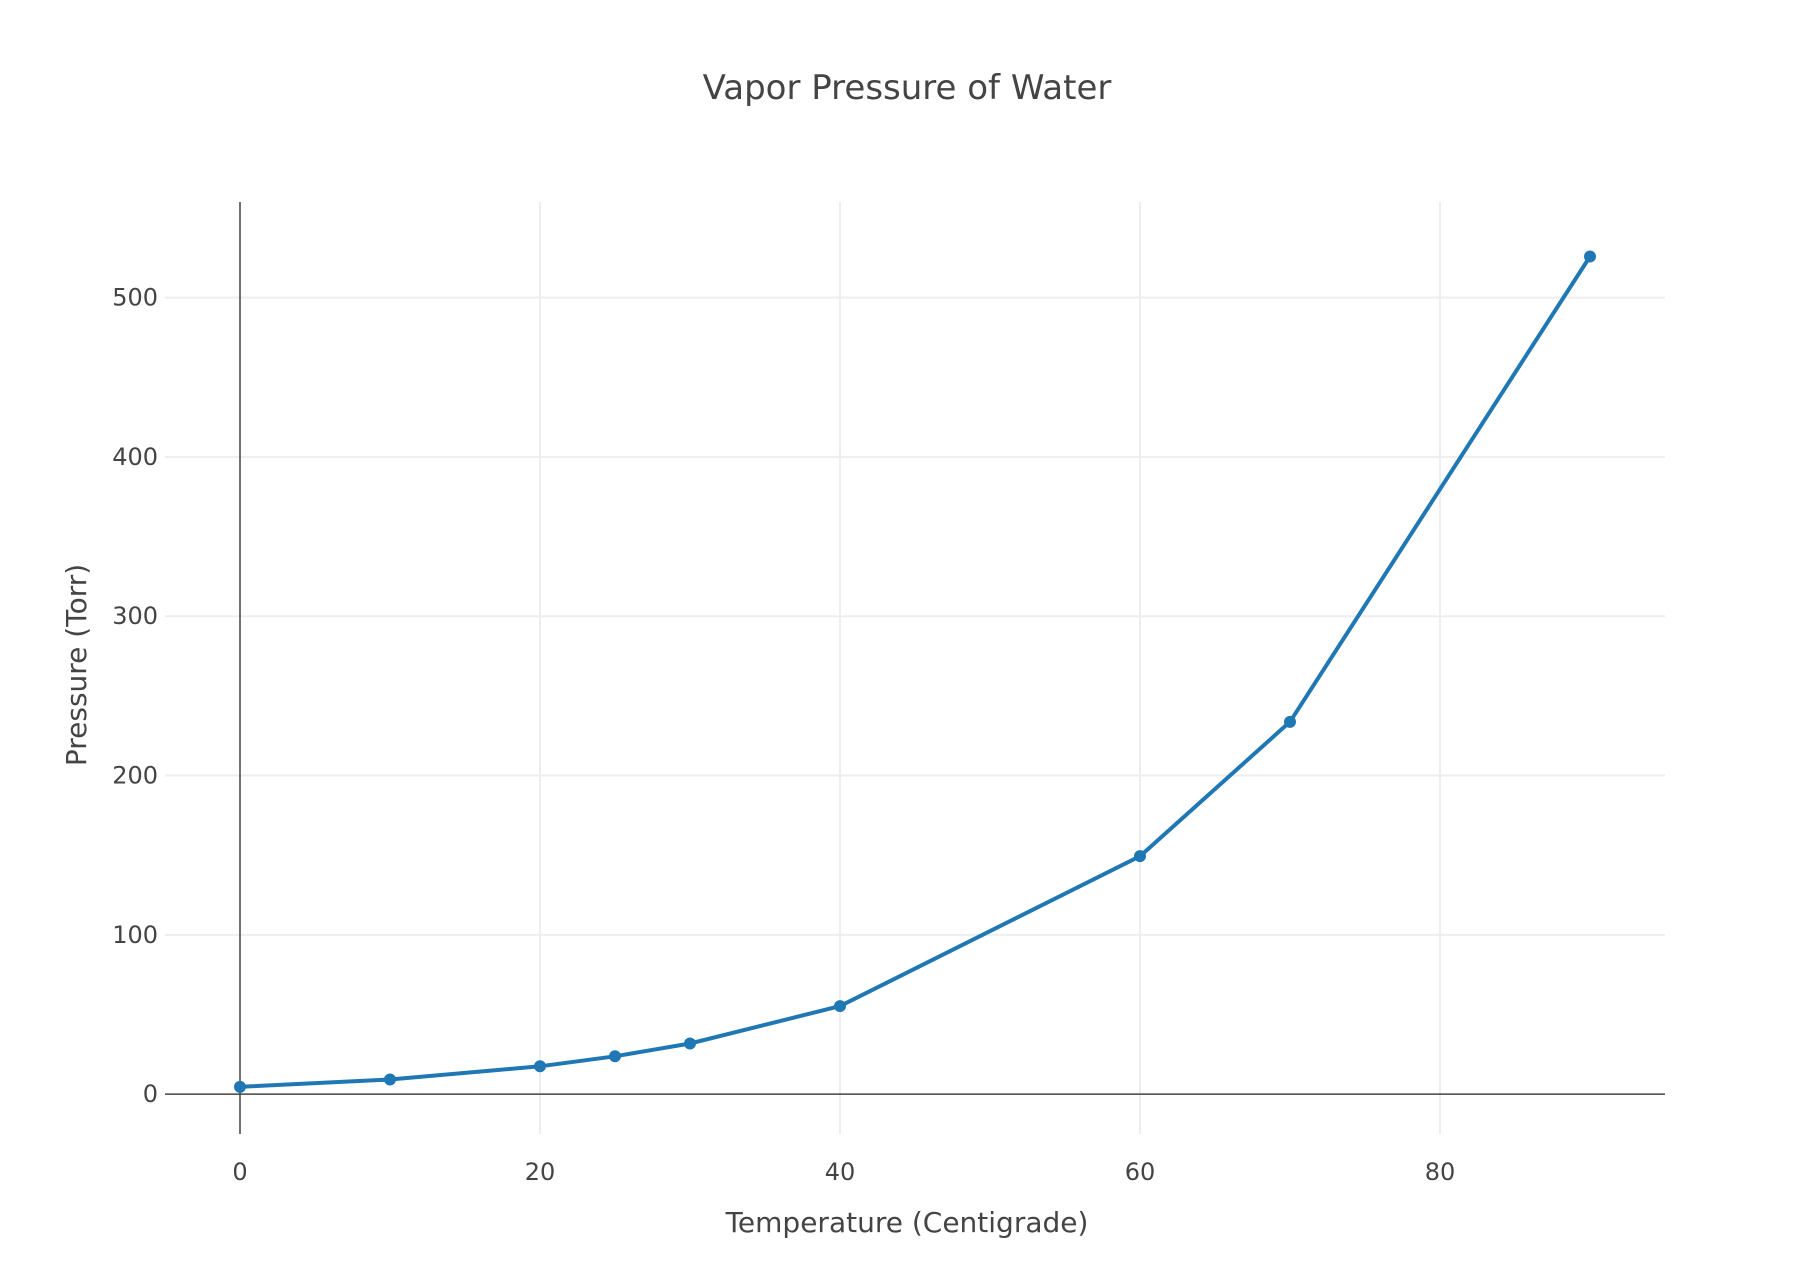 The image size is (1810, 1284). I want to click on y-tick-label: 0, so click(150, 1094).